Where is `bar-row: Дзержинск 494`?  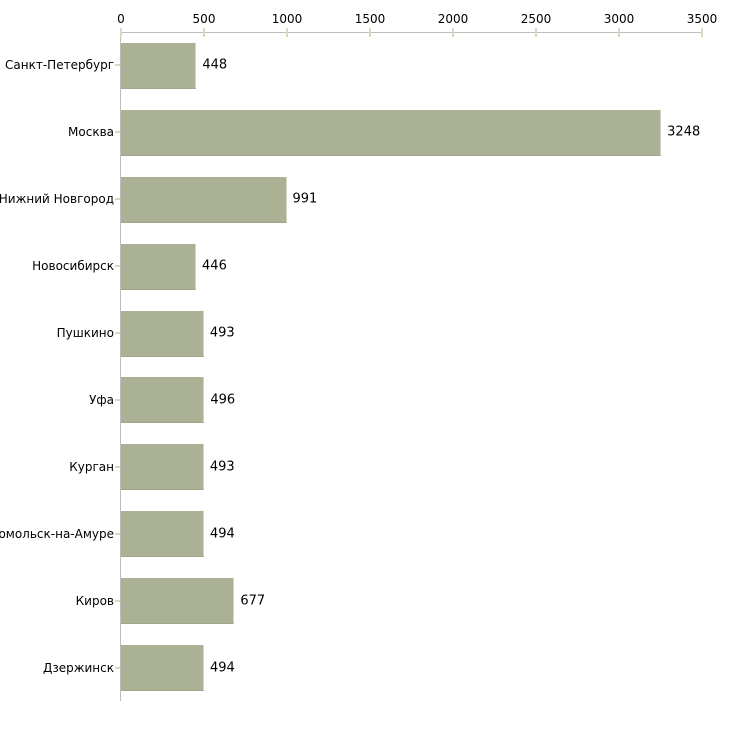
bar-row: Дзержинск 494 is located at coordinates (365, 667).